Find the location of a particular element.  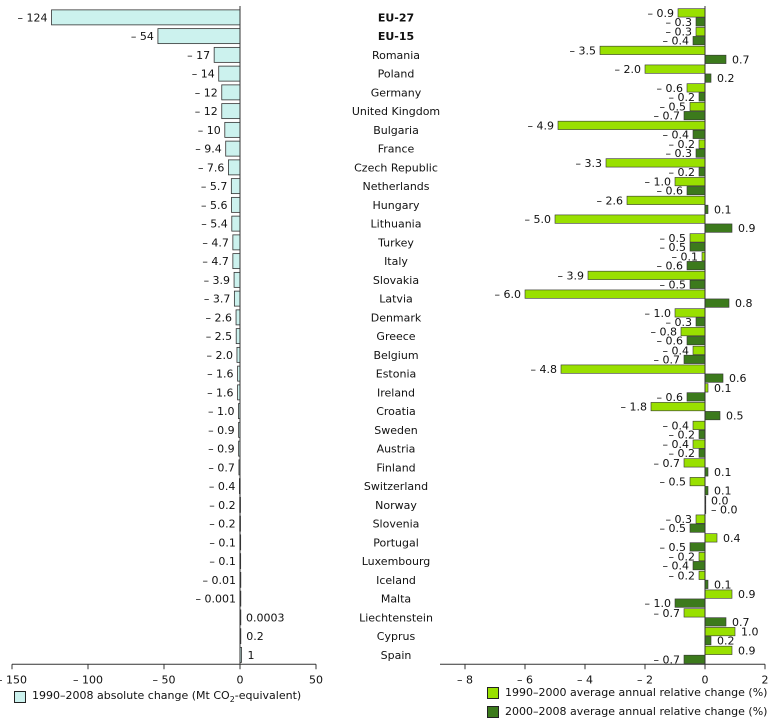

label-1990-2000-poland: – 2.0 is located at coordinates (628, 69).